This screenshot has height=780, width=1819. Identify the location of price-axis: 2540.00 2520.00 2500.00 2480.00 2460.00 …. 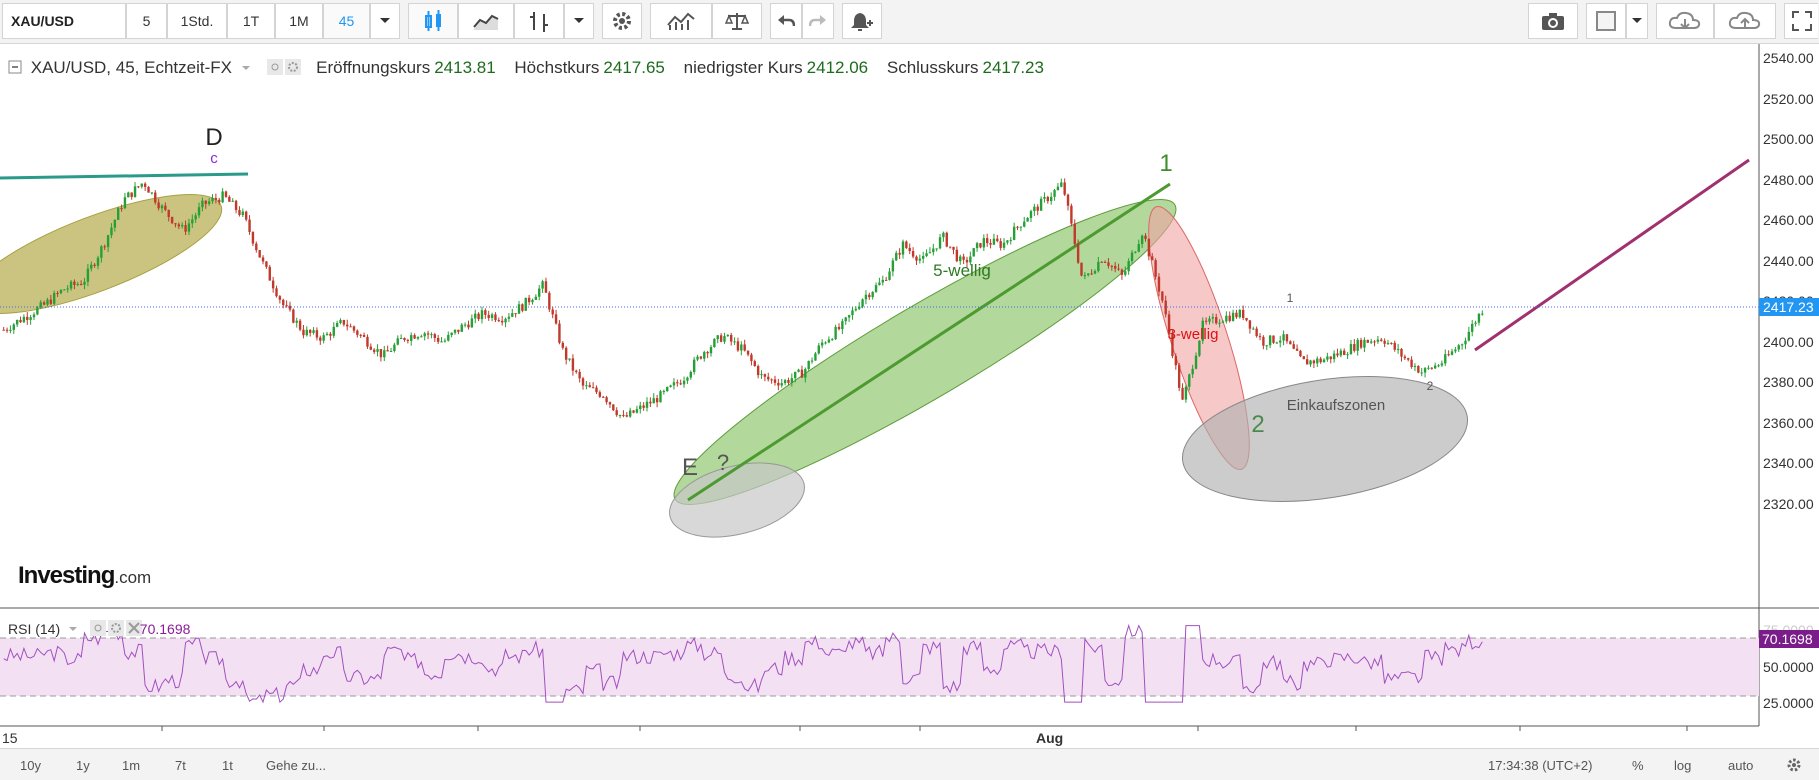
(1788, 281).